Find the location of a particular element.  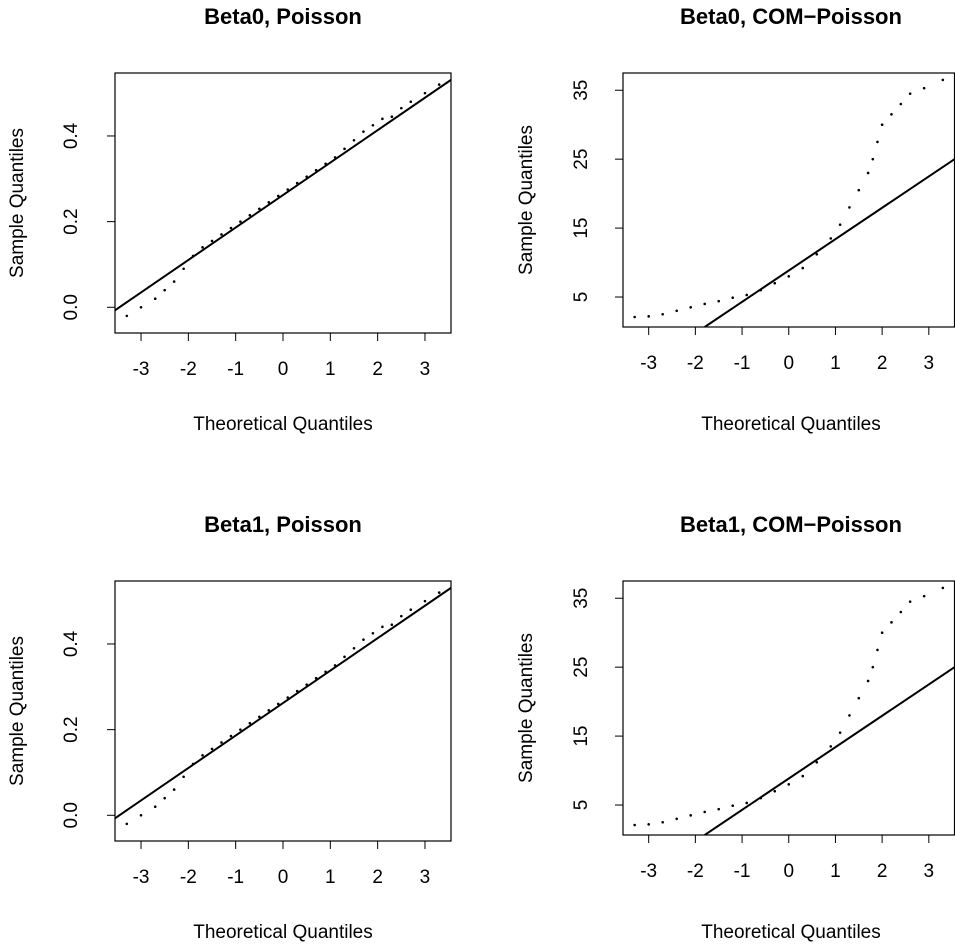

y-tick-label: 0.0 is located at coordinates (71, 815).